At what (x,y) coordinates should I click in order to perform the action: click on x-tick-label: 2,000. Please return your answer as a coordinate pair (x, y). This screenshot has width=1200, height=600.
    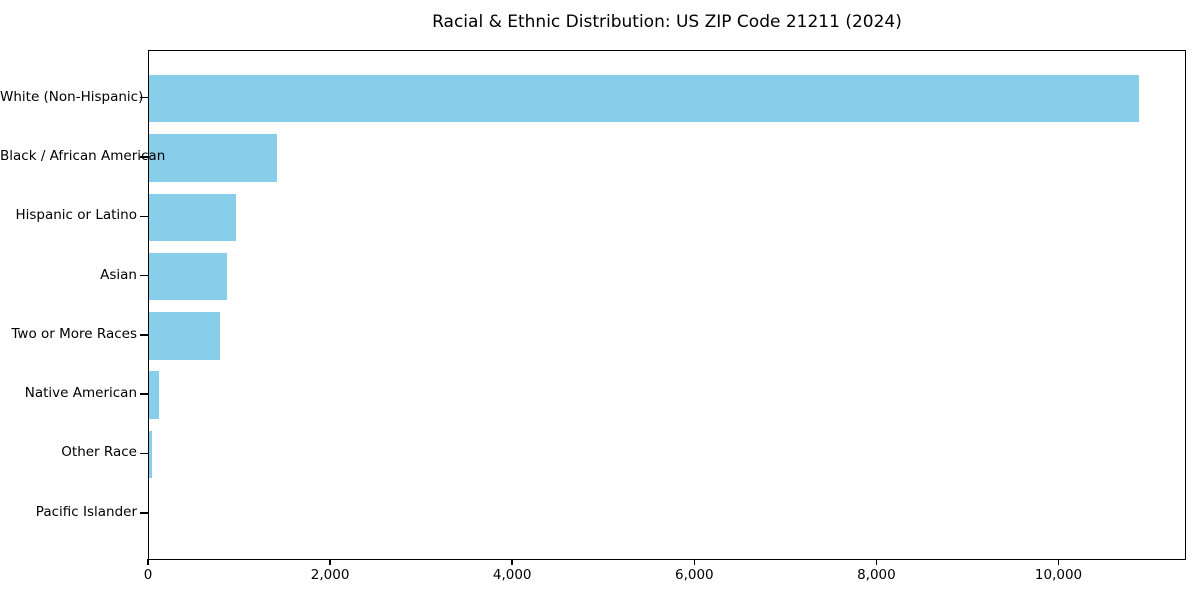
    Looking at the image, I should click on (330, 575).